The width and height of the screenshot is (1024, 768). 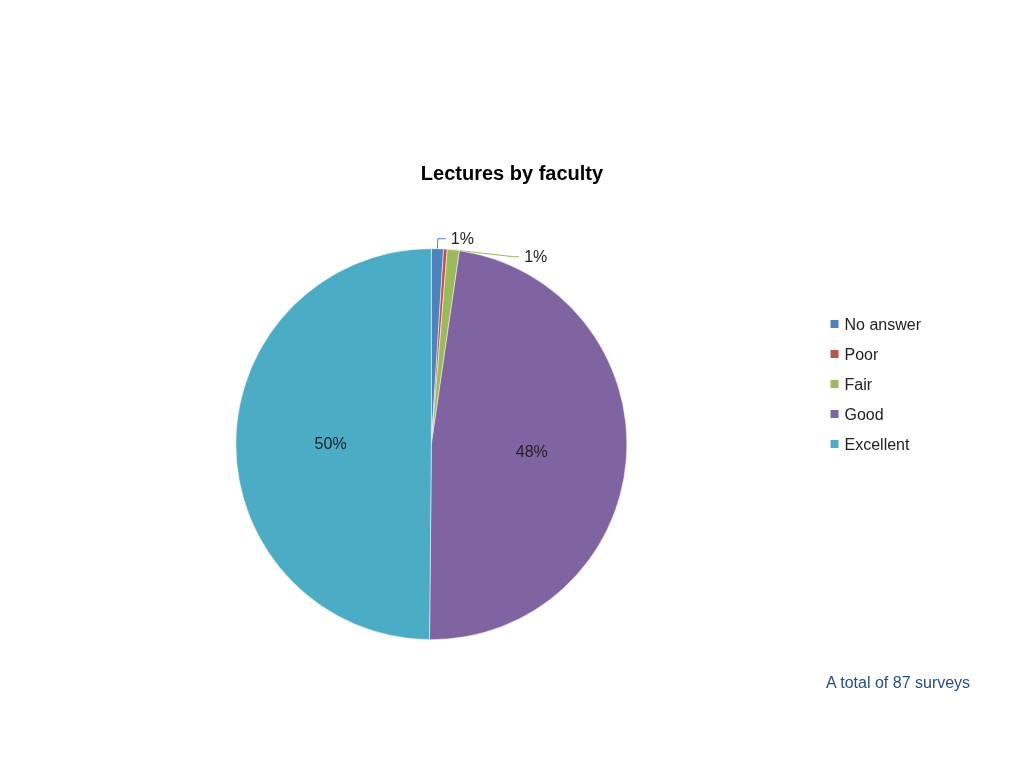 I want to click on legend-label: No answer, so click(x=883, y=324).